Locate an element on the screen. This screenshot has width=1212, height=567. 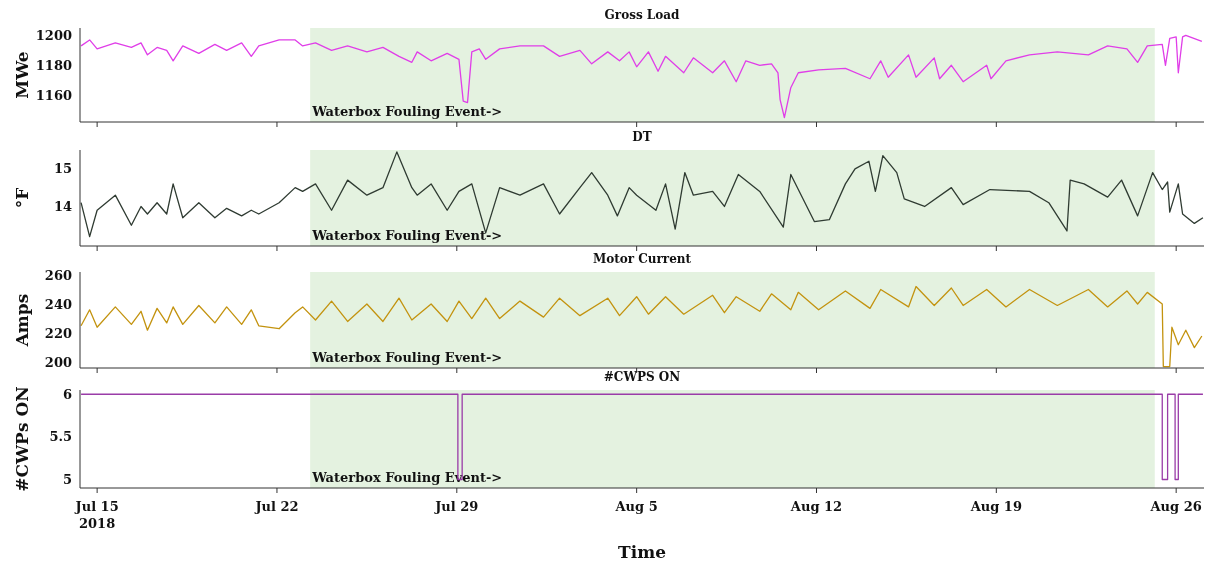
y-axis-title: MWe is located at coordinates (22, 75).